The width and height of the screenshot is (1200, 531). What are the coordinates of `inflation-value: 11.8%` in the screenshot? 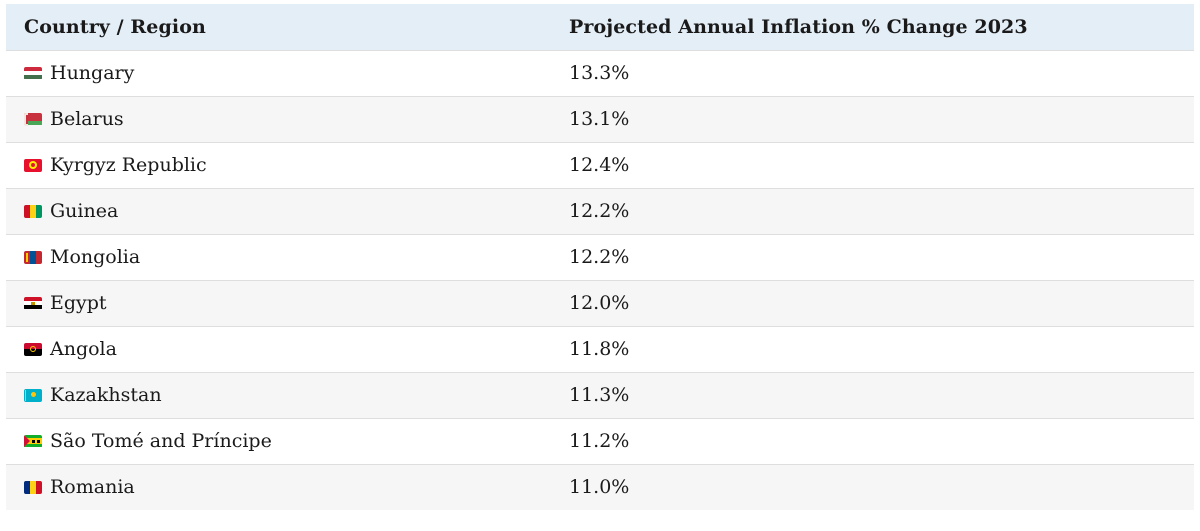 It's located at (599, 349).